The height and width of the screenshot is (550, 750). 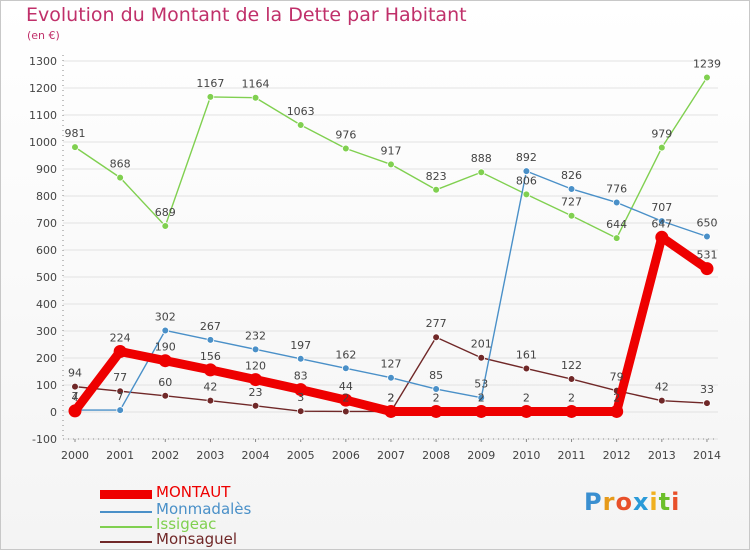 What do you see at coordinates (593, 502) in the screenshot?
I see `logo-letter: P` at bounding box center [593, 502].